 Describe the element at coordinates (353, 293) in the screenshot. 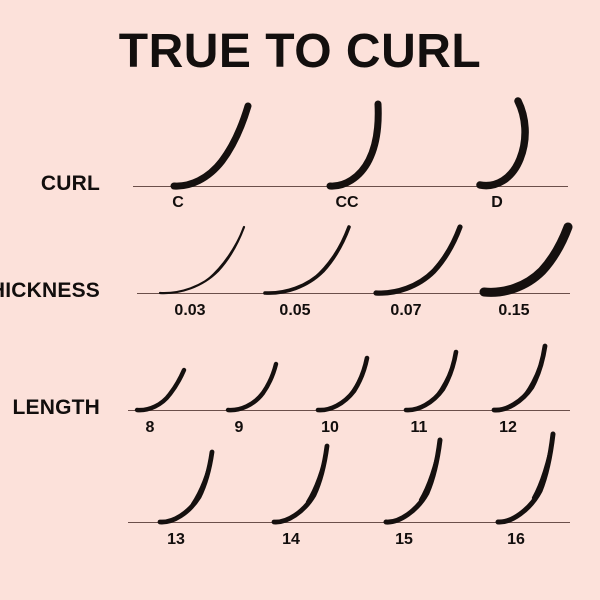

I see `thickness-baseline` at that location.